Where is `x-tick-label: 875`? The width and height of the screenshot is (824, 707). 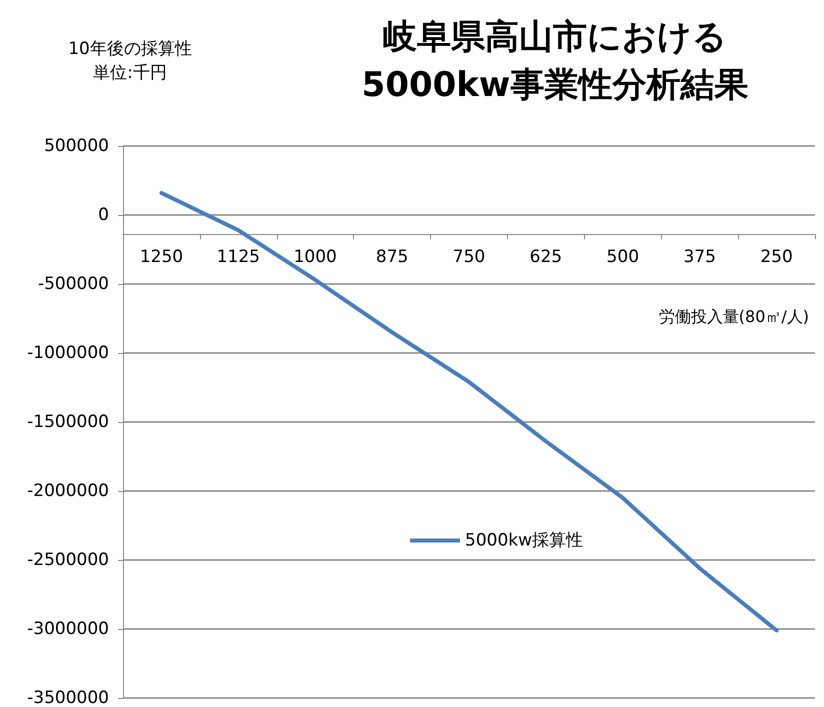 x-tick-label: 875 is located at coordinates (392, 256).